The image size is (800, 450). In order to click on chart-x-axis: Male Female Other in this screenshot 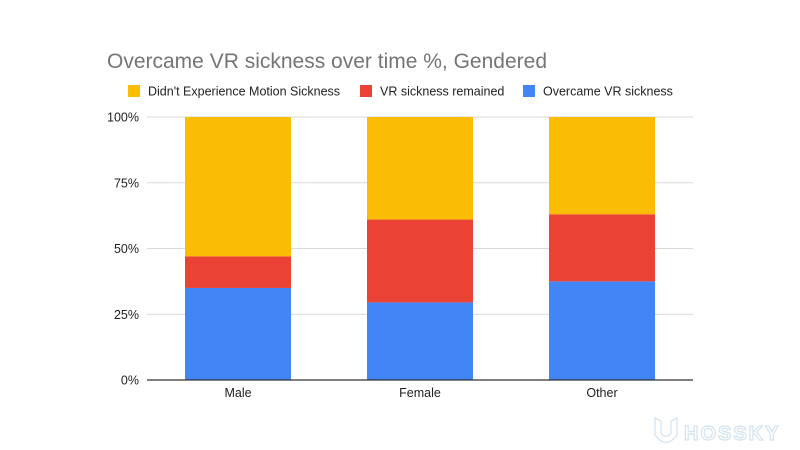, I will do `click(420, 389)`.